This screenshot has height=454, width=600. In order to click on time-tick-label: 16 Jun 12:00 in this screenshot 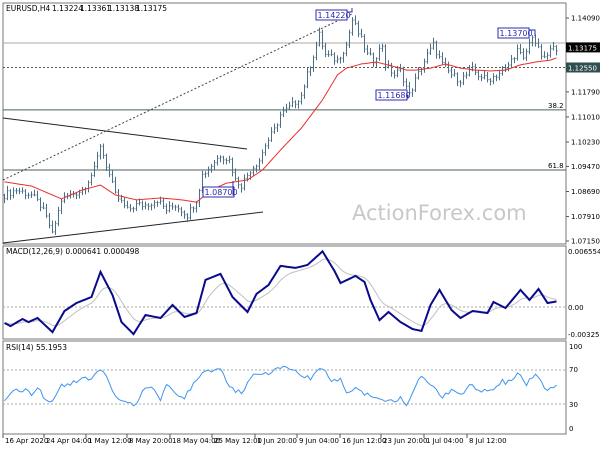, I will do `click(364, 441)`.